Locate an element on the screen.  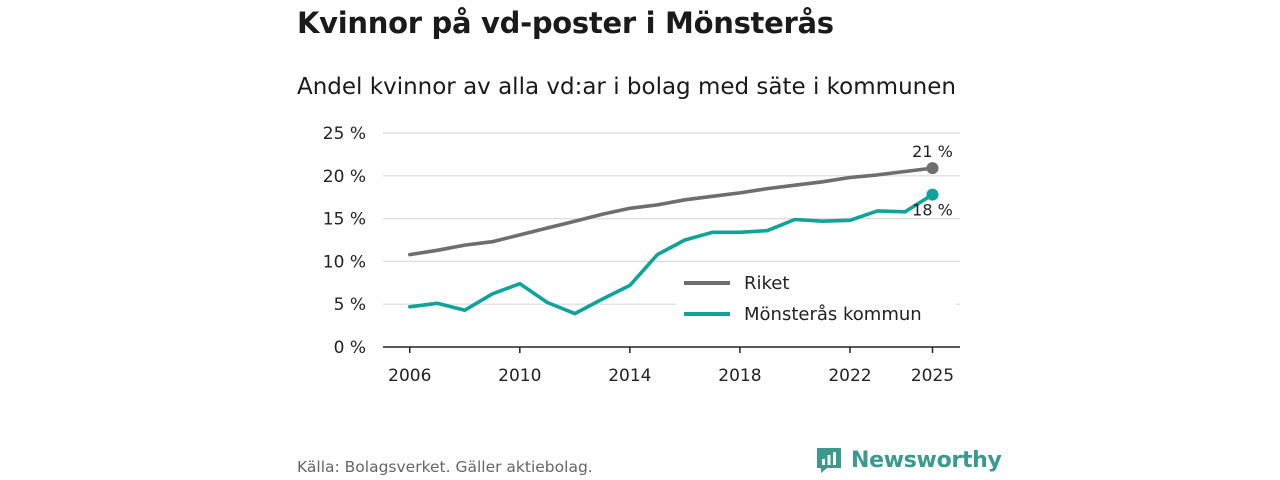
series-line-kommun is located at coordinates (671, 254).